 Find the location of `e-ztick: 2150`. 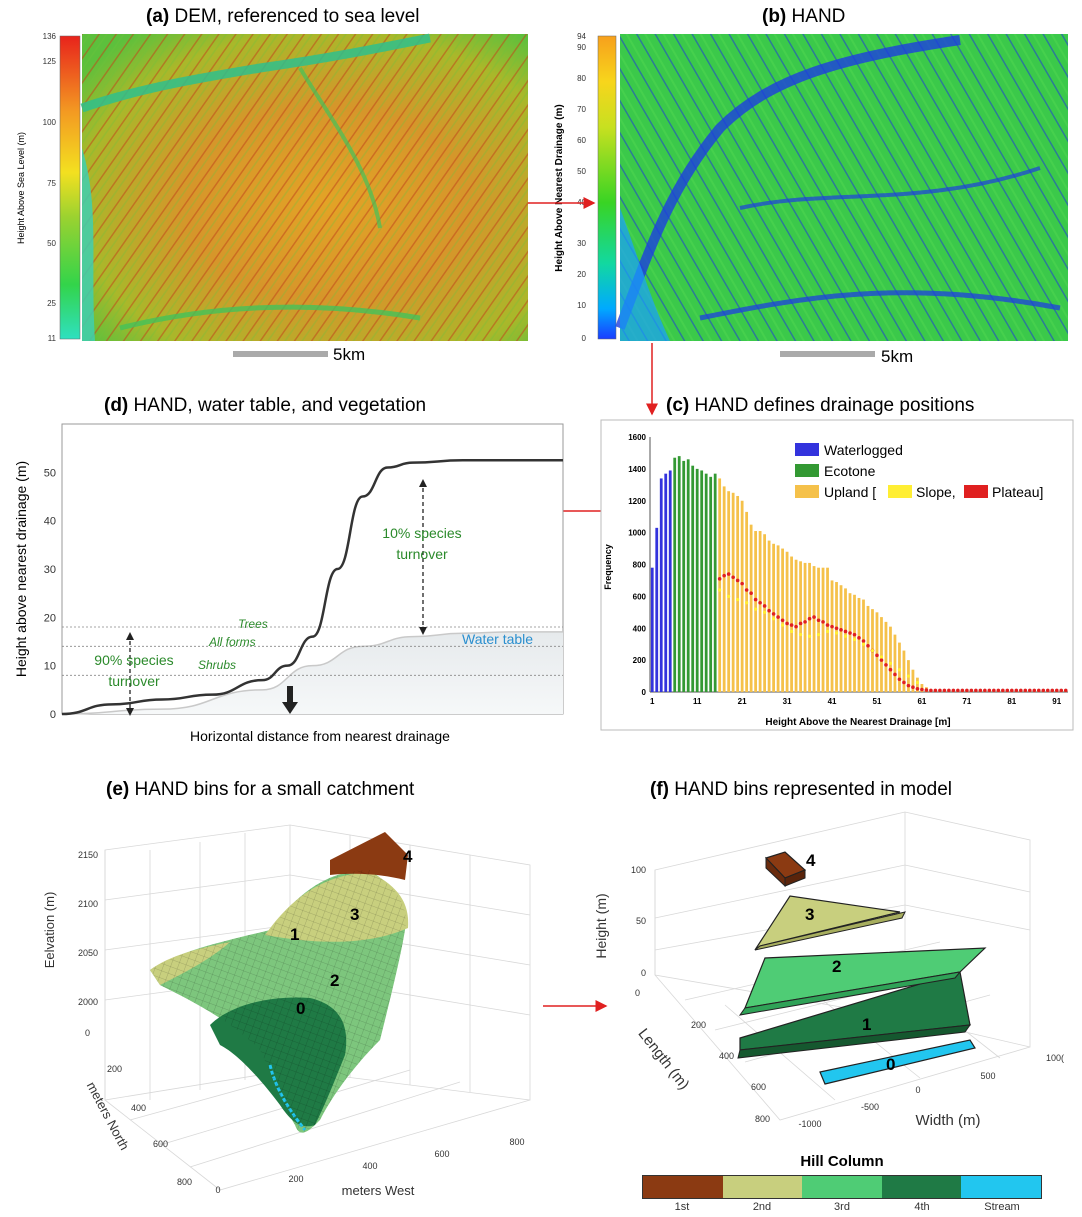

e-ztick: 2150 is located at coordinates (88, 855).